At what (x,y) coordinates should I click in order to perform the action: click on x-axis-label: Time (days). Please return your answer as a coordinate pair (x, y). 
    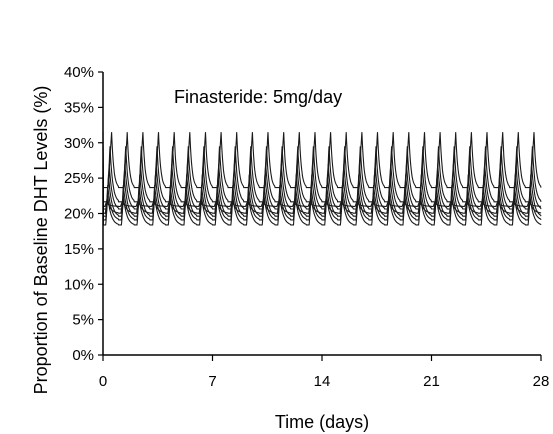
    Looking at the image, I should click on (322, 422).